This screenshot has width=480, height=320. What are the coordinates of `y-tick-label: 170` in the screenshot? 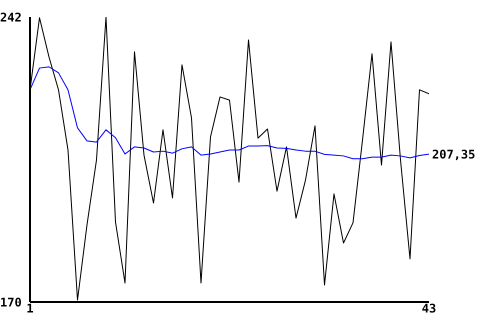 It's located at (11, 302).